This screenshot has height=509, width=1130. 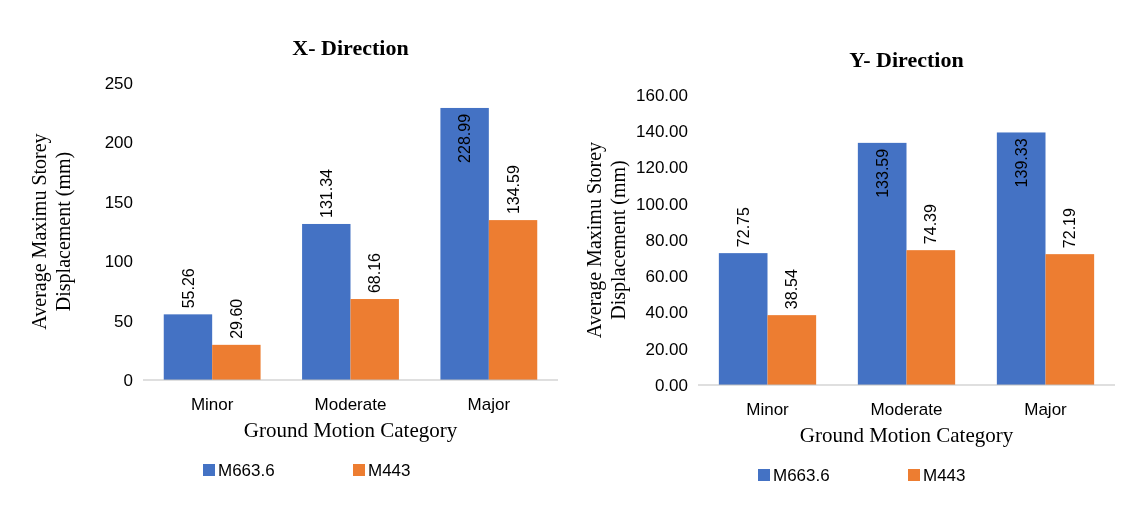 What do you see at coordinates (906, 59) in the screenshot?
I see `chart-title: Y- Direction` at bounding box center [906, 59].